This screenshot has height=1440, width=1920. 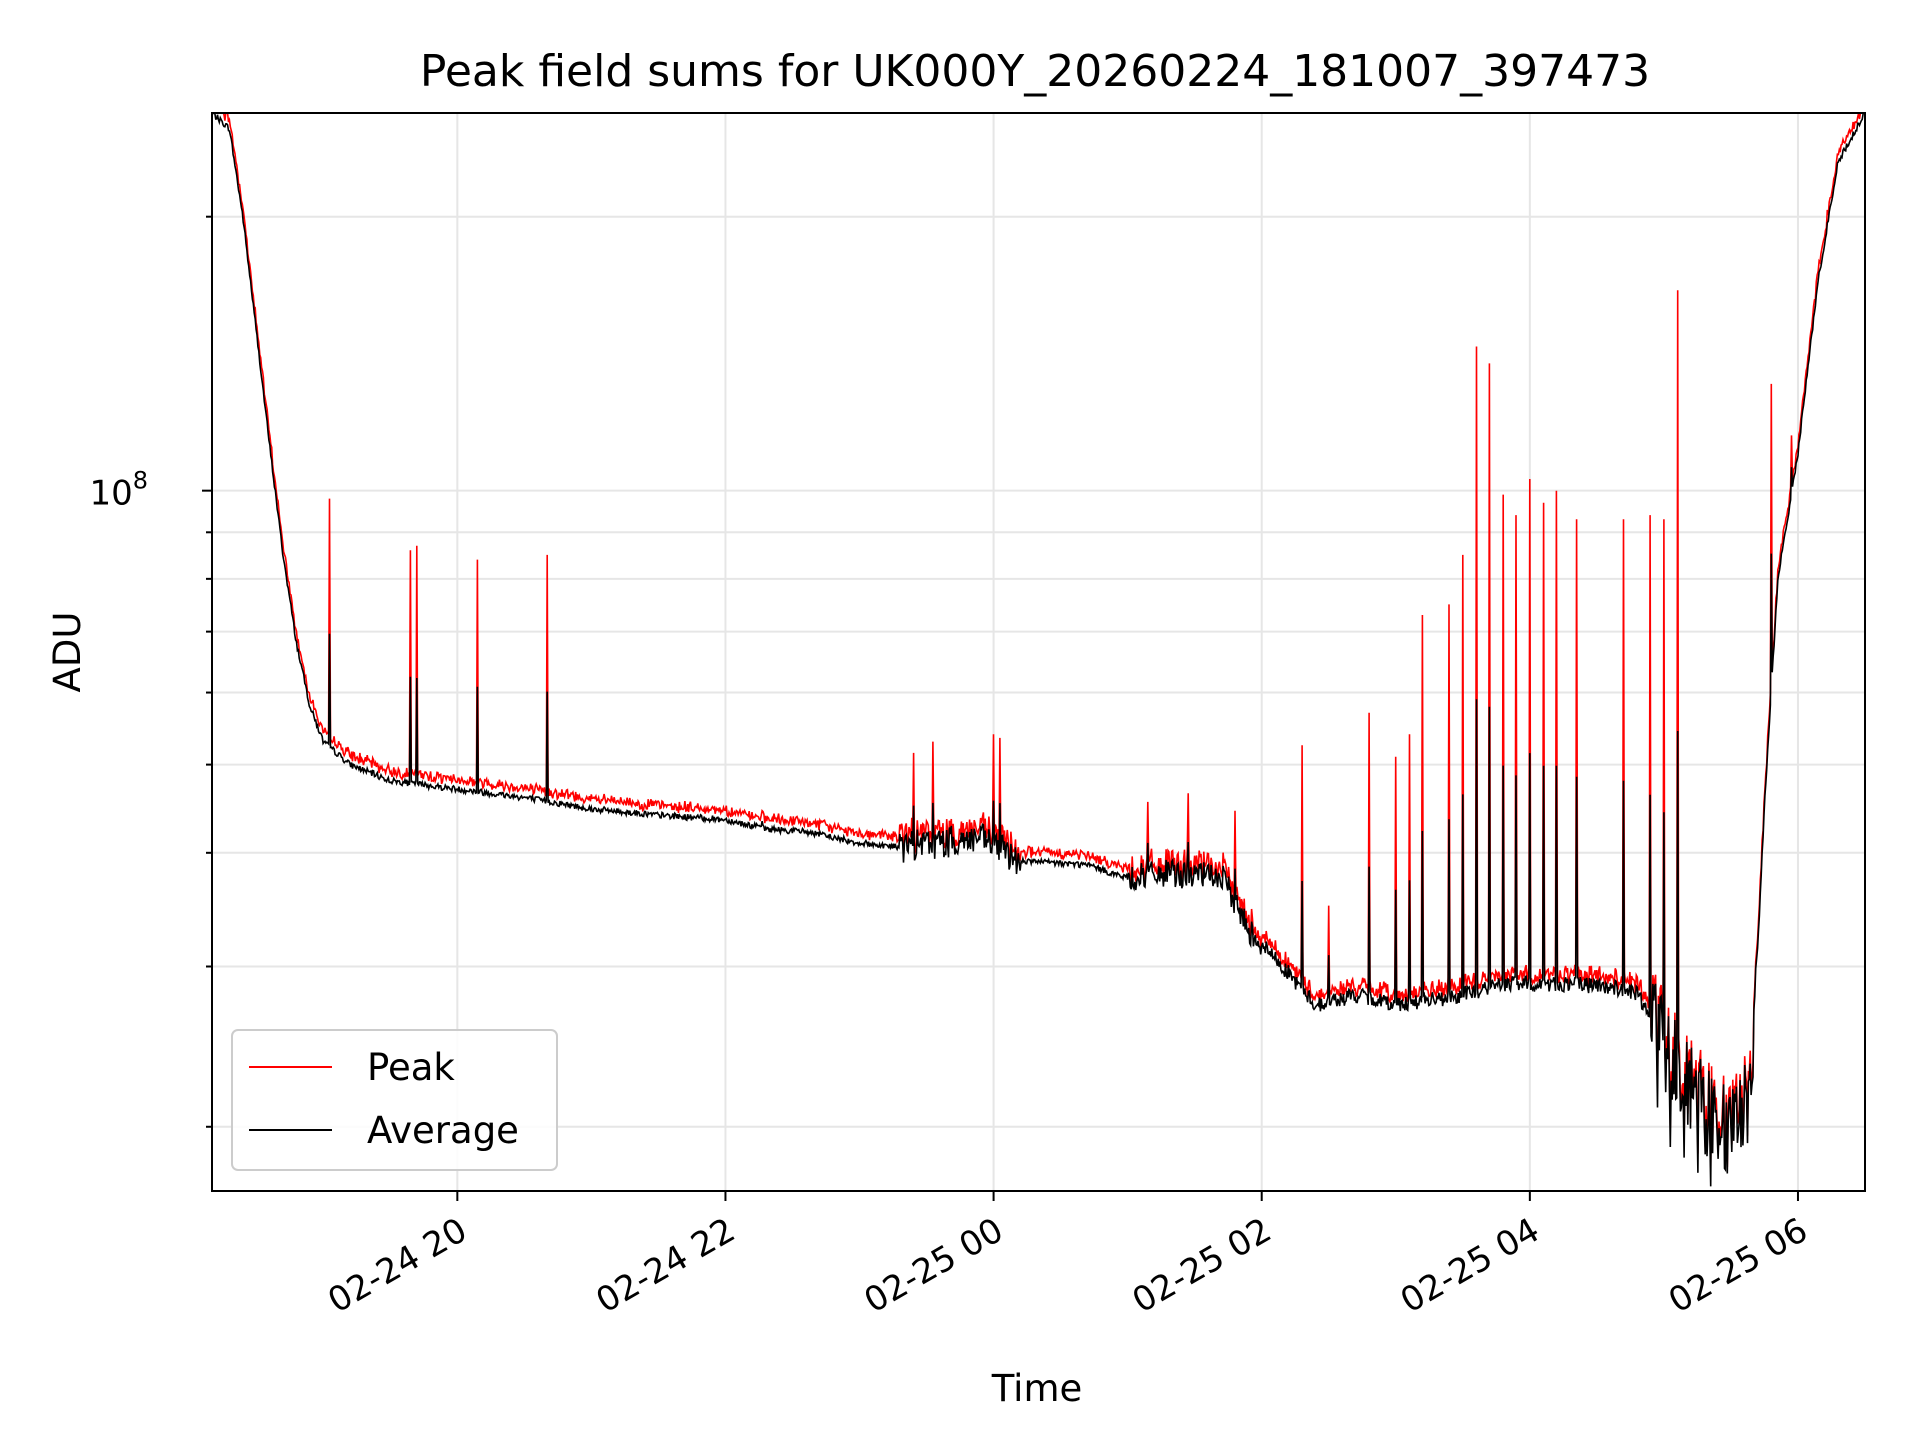 What do you see at coordinates (67, 652) in the screenshot?
I see `y-axis-label: ADU` at bounding box center [67, 652].